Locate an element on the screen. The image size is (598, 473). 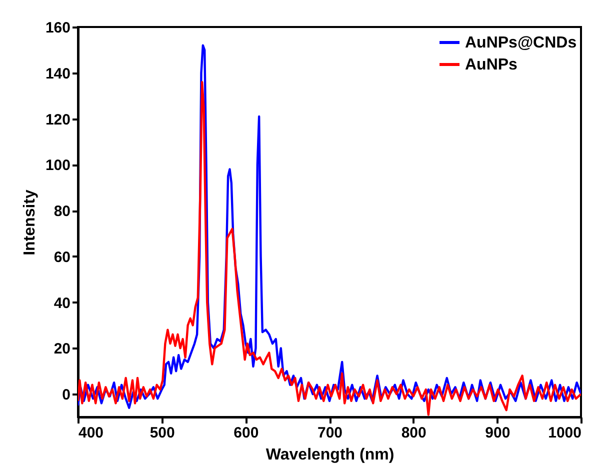
legend-label: AuNPs@CNDs is located at coordinates (521, 43).